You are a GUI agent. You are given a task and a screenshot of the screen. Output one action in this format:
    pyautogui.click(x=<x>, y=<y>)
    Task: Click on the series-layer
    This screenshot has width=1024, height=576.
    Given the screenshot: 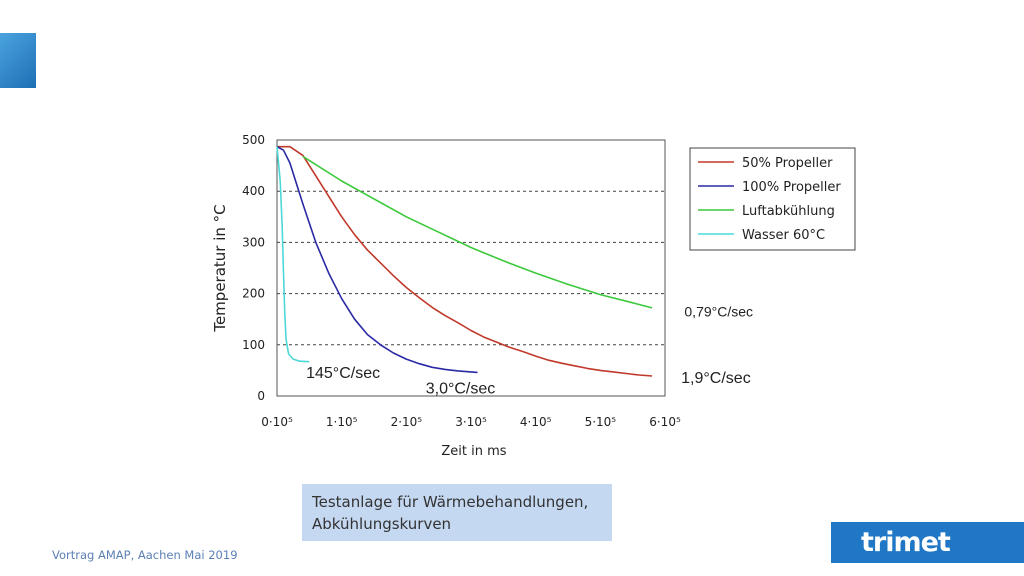 What is the action you would take?
    pyautogui.click(x=464, y=261)
    